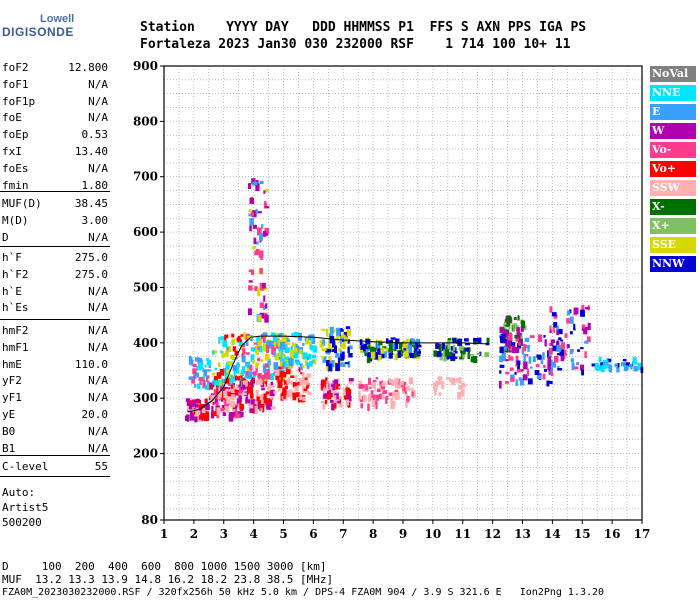 The image size is (700, 600). Describe the element at coordinates (55, 308) in the screenshot. I see `param-row-hes: h`Es N/A` at that location.